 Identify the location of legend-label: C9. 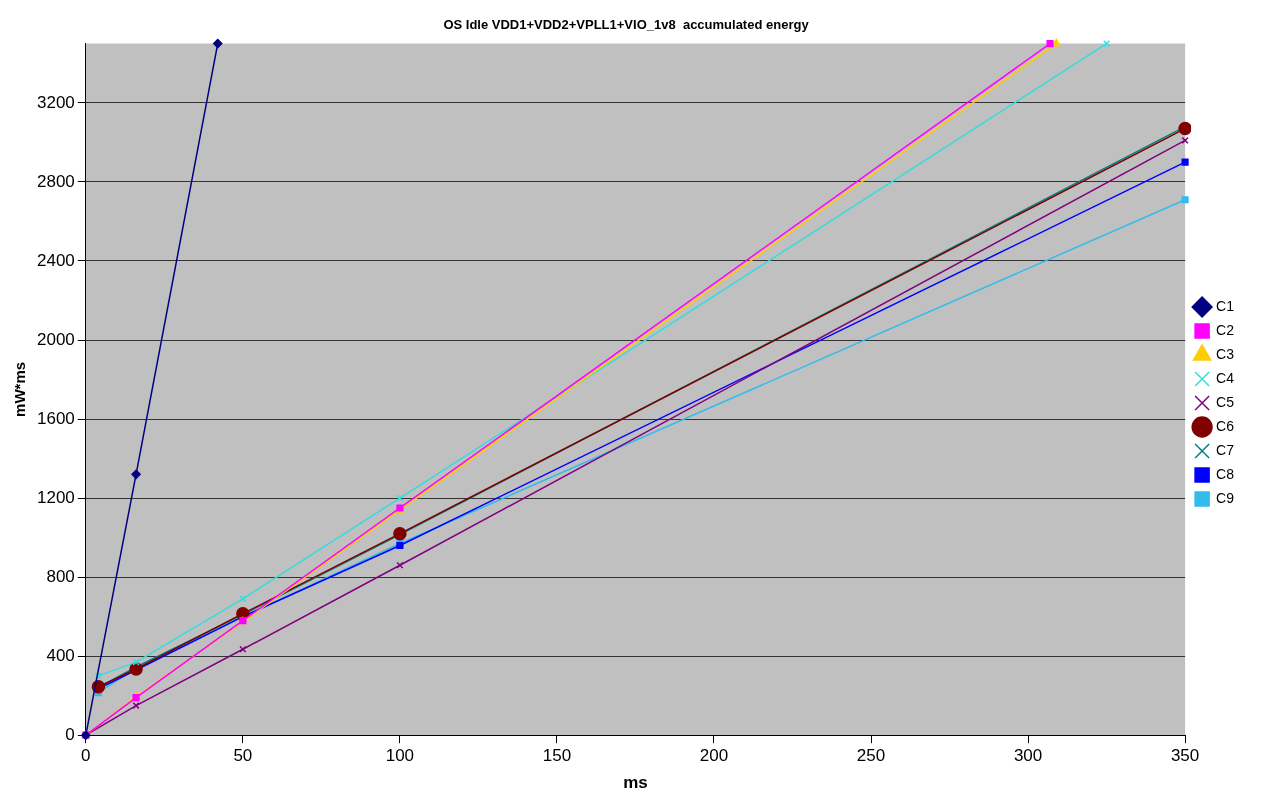
(1225, 497).